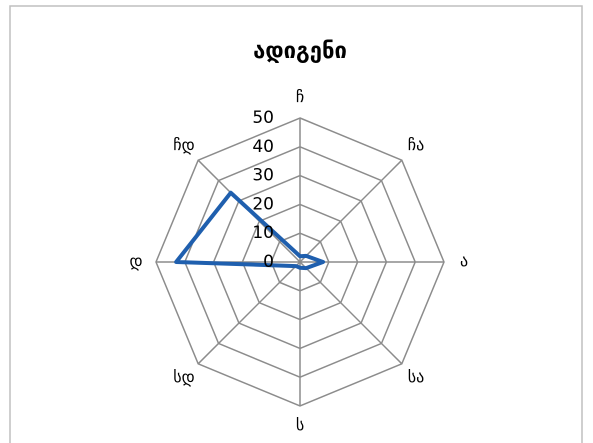 This screenshot has height=443, width=593. What do you see at coordinates (300, 97) in the screenshot?
I see `category-label: ჩ` at bounding box center [300, 97].